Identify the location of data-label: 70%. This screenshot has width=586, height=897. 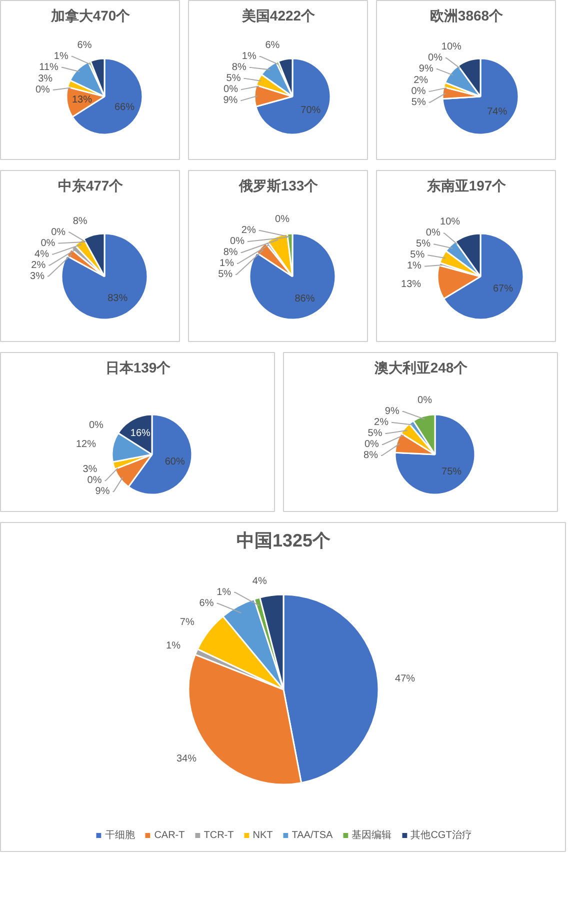
(310, 110).